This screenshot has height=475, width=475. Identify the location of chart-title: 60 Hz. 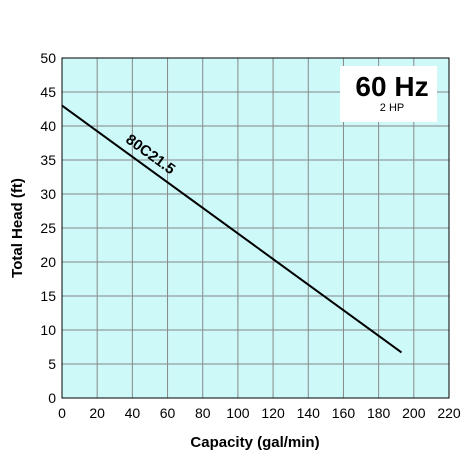
(391, 86).